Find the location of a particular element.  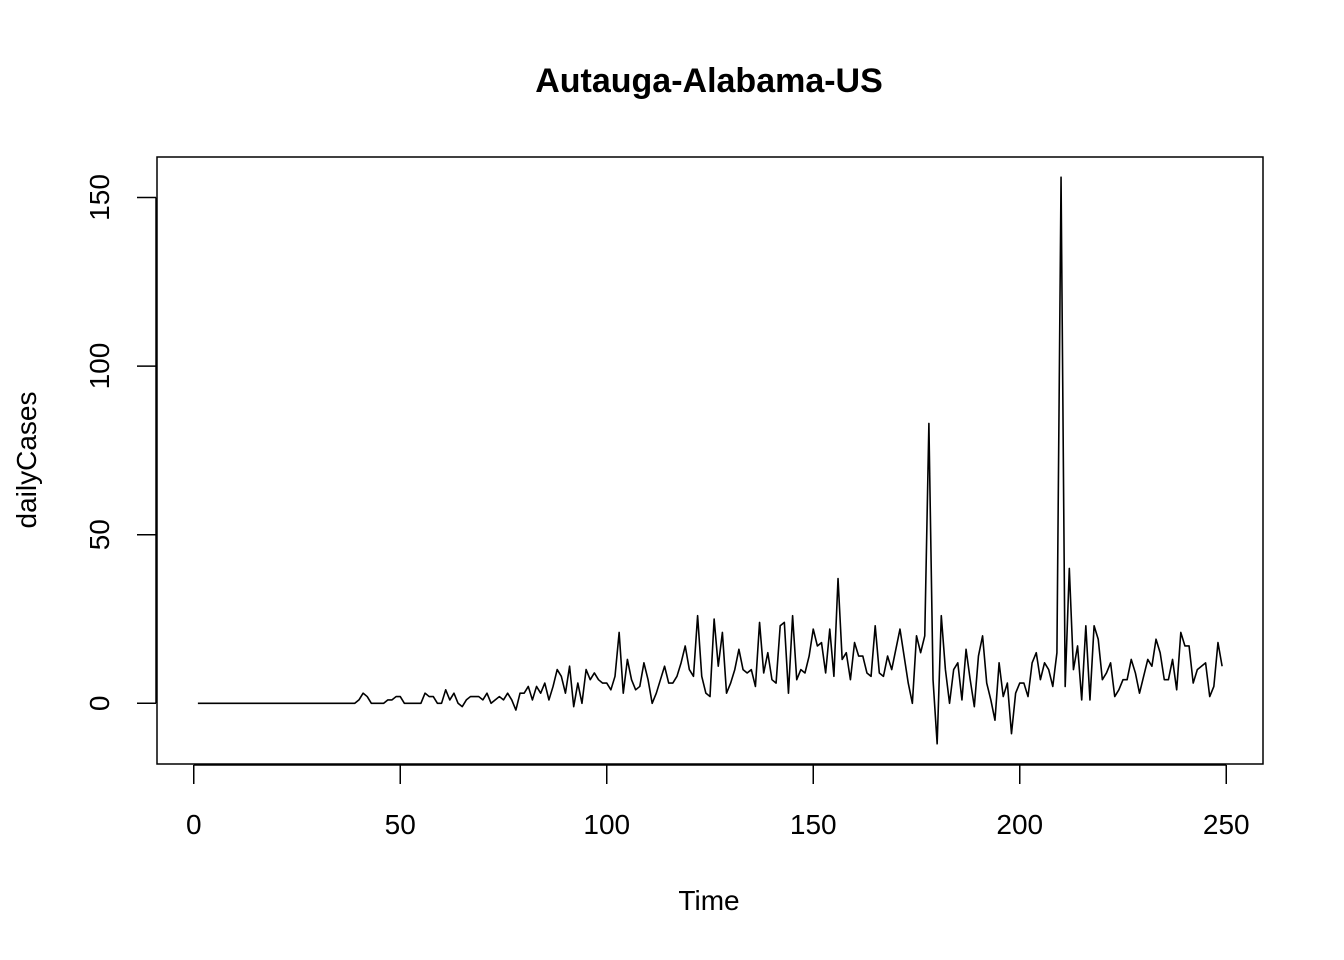

x-tick-label: 150 is located at coordinates (813, 824).